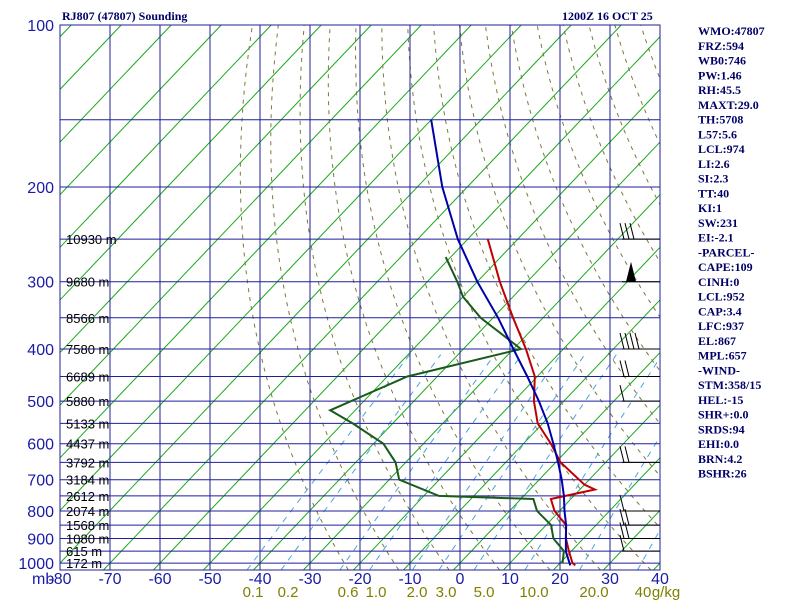 This screenshot has width=800, height=600. Describe the element at coordinates (718, 282) in the screenshot. I see `index-value: CINH:0` at that location.